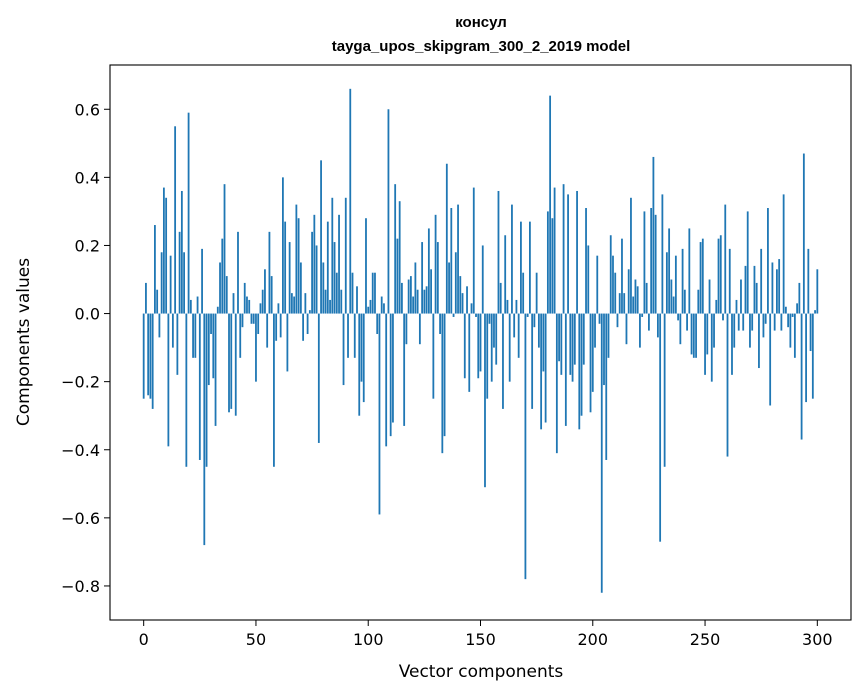  What do you see at coordinates (256, 639) in the screenshot?
I see `x-tick-label: 50` at bounding box center [256, 639].